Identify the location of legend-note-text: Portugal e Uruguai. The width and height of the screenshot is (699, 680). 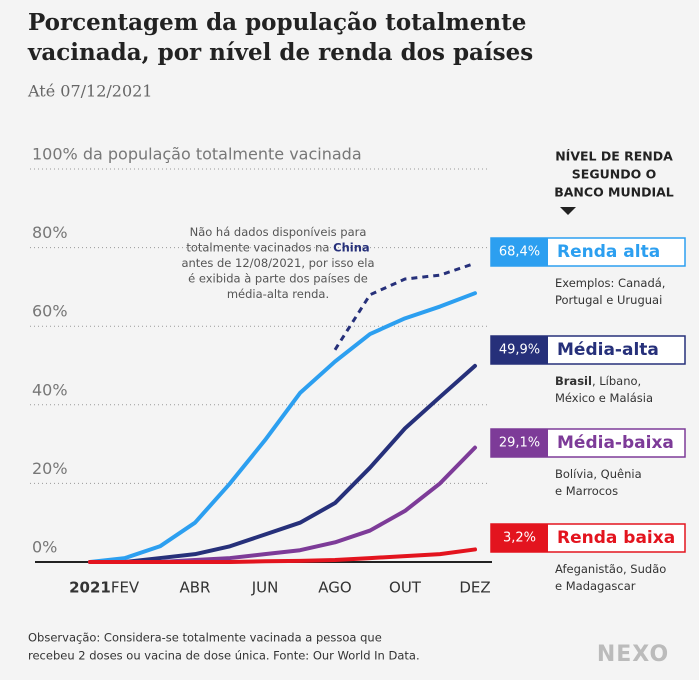
(608, 300).